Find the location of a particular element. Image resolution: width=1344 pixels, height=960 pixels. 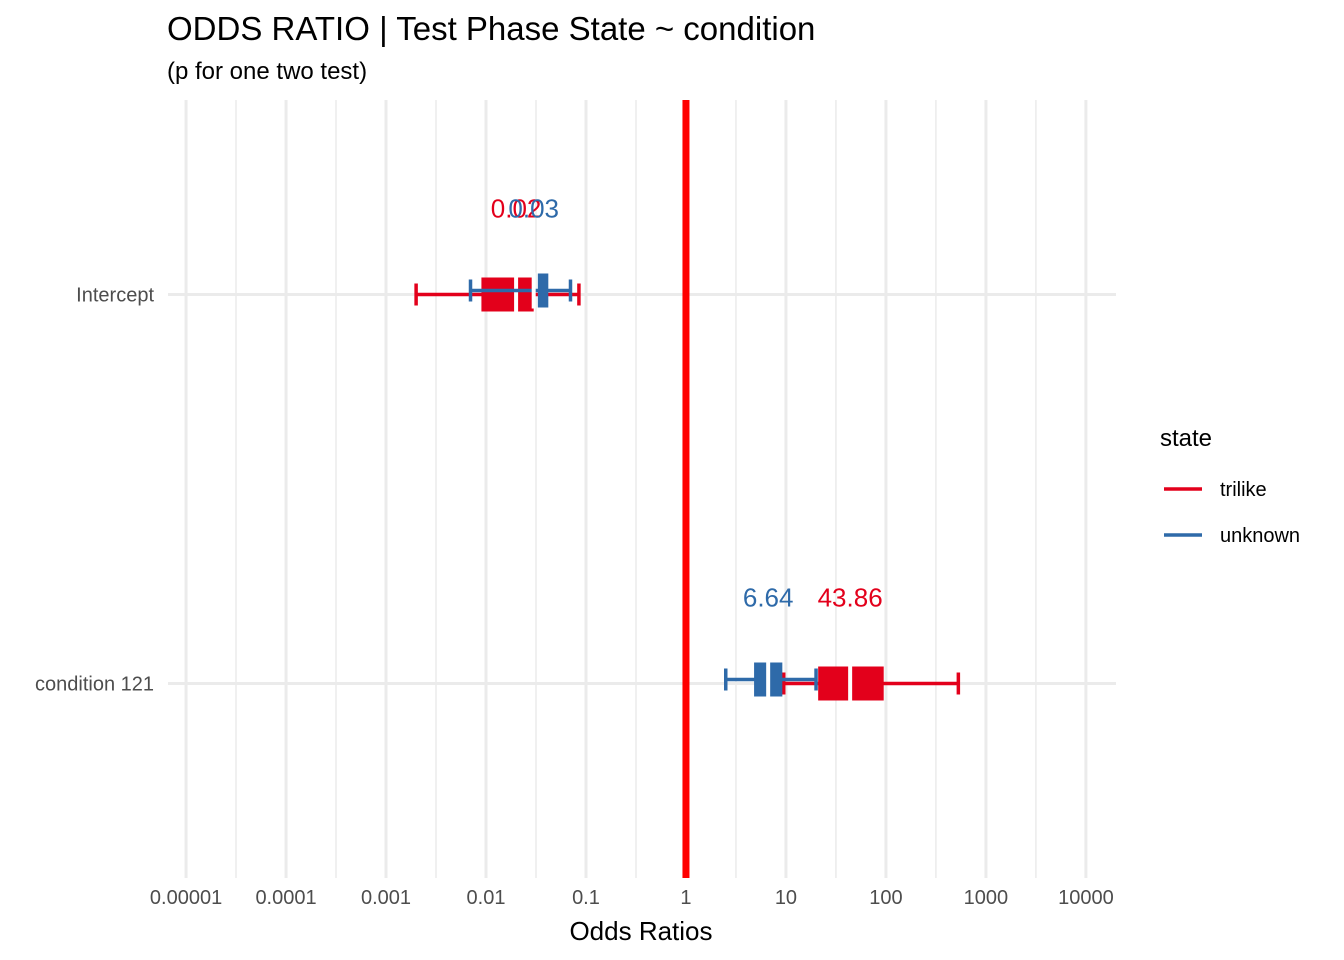

data-label: 43.86 is located at coordinates (850, 598).